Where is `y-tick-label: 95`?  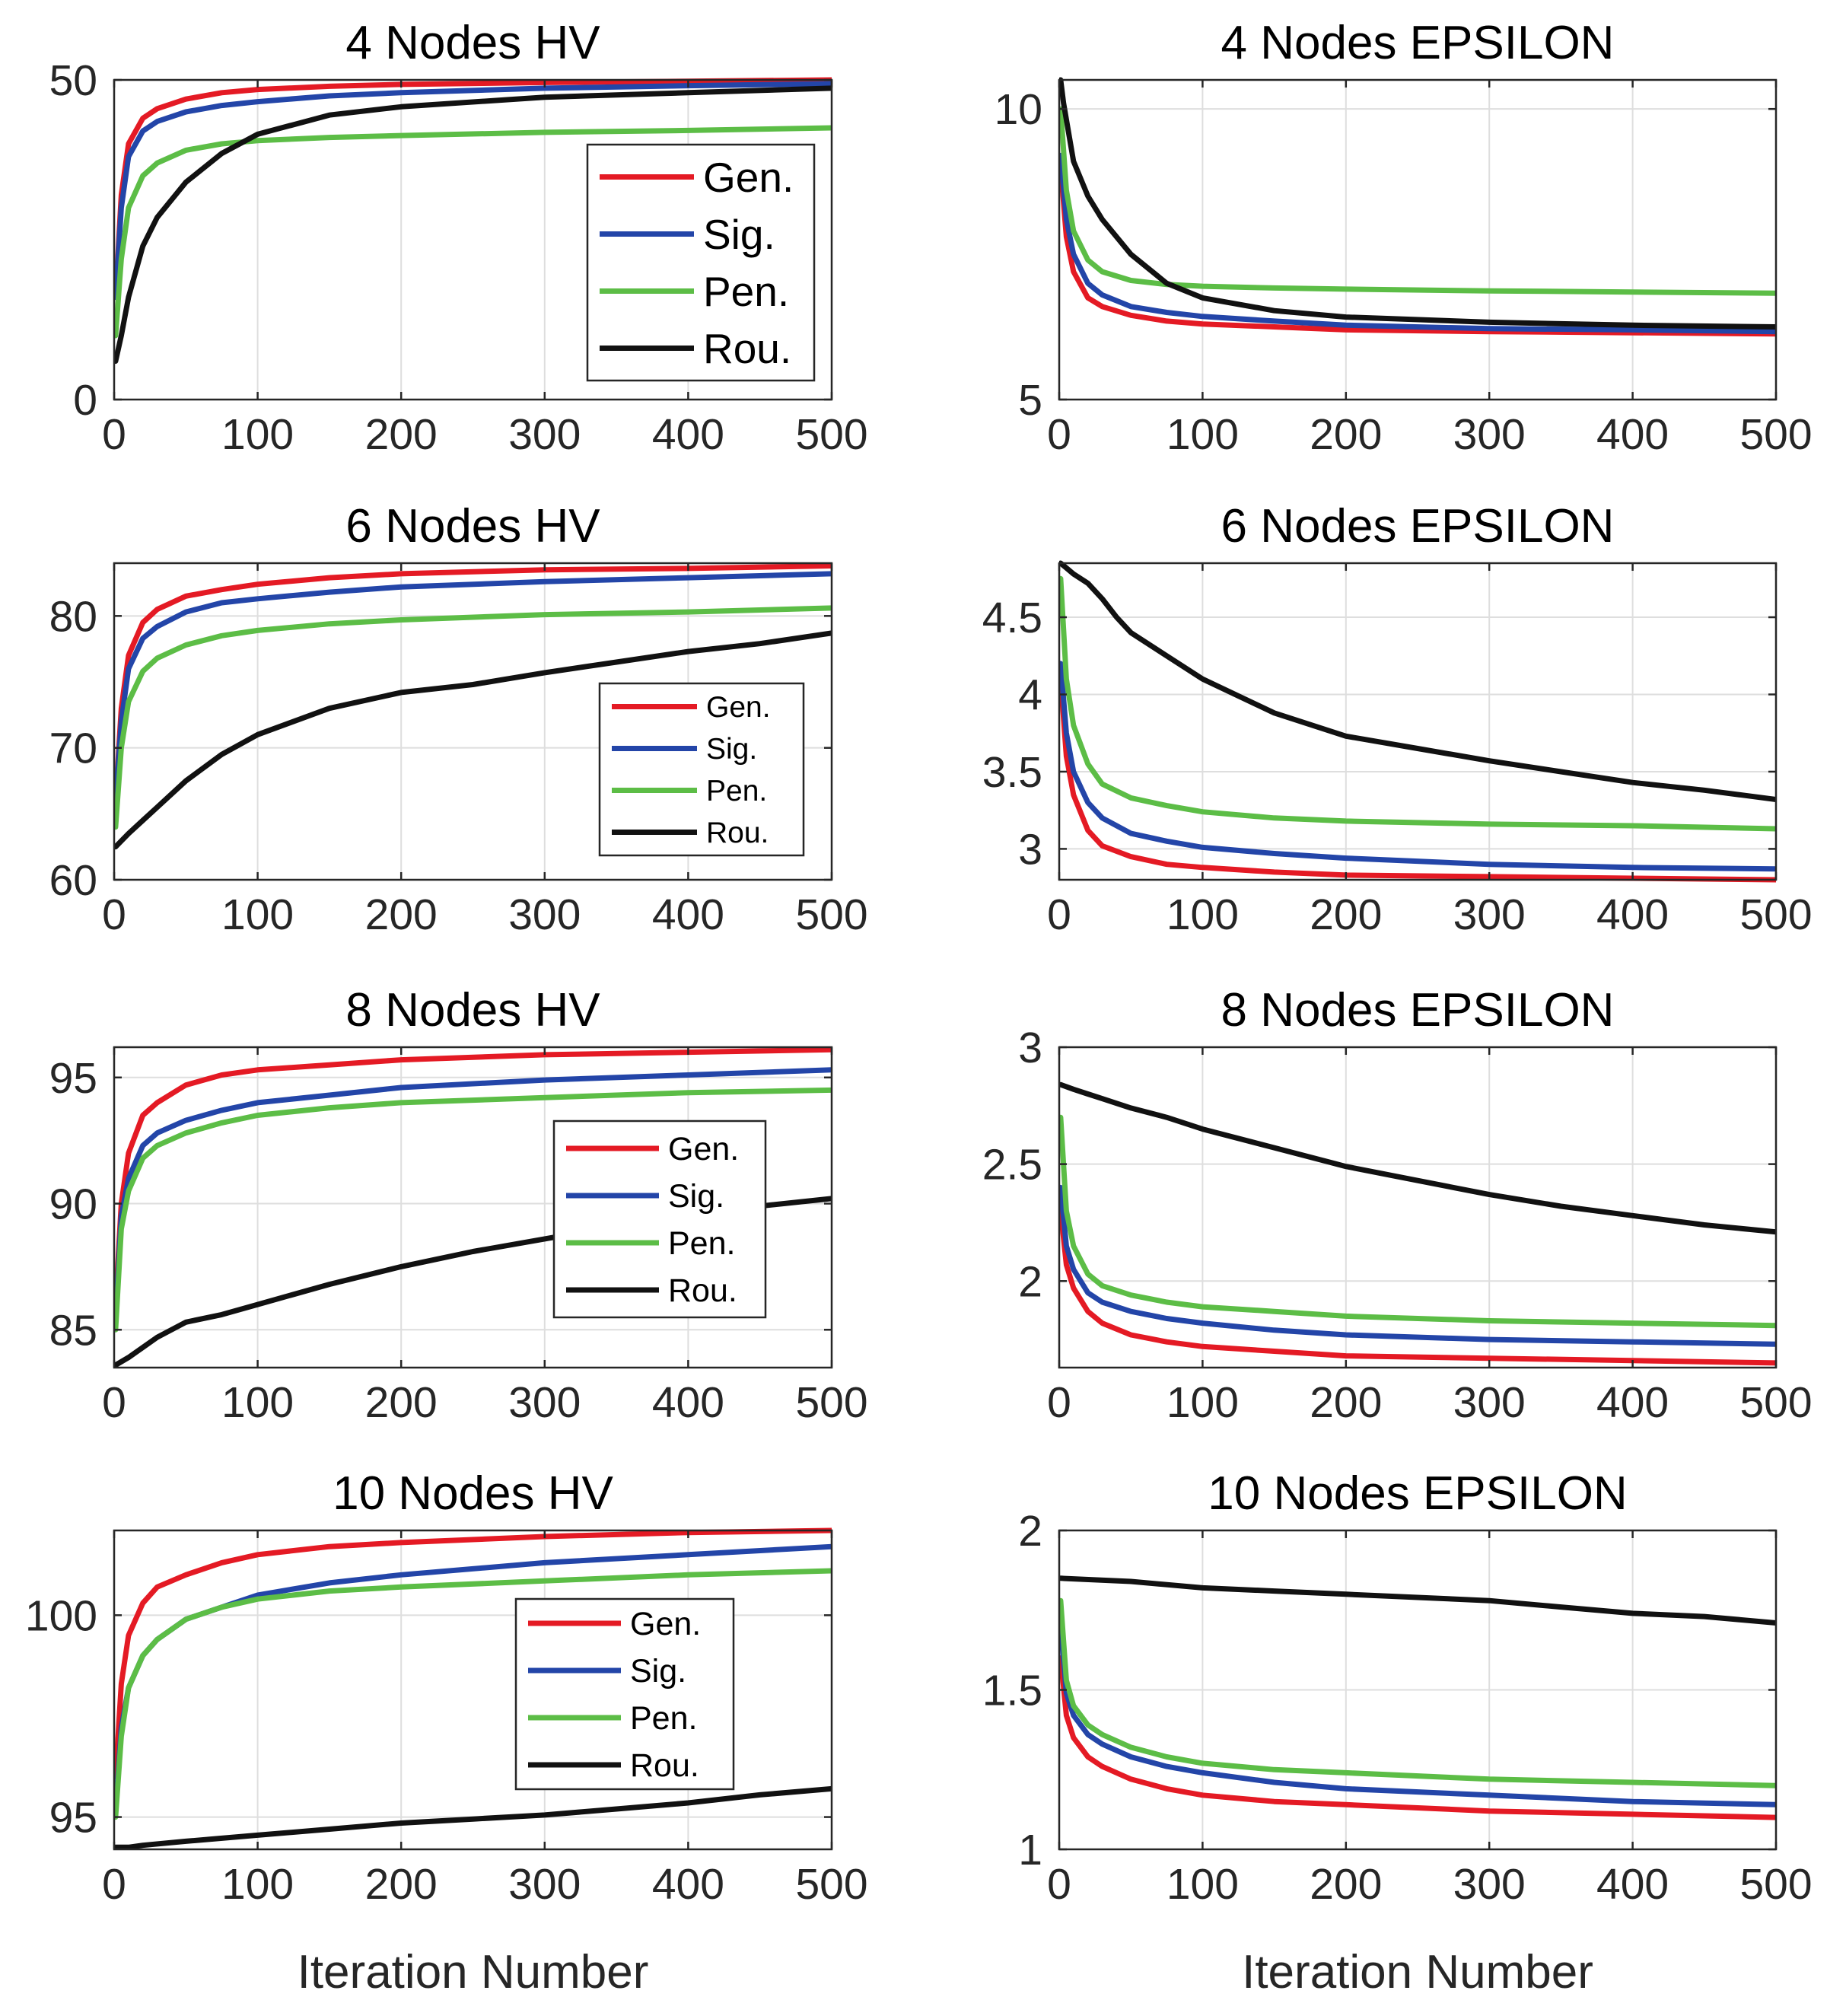
y-tick-label: 95 is located at coordinates (73, 1078).